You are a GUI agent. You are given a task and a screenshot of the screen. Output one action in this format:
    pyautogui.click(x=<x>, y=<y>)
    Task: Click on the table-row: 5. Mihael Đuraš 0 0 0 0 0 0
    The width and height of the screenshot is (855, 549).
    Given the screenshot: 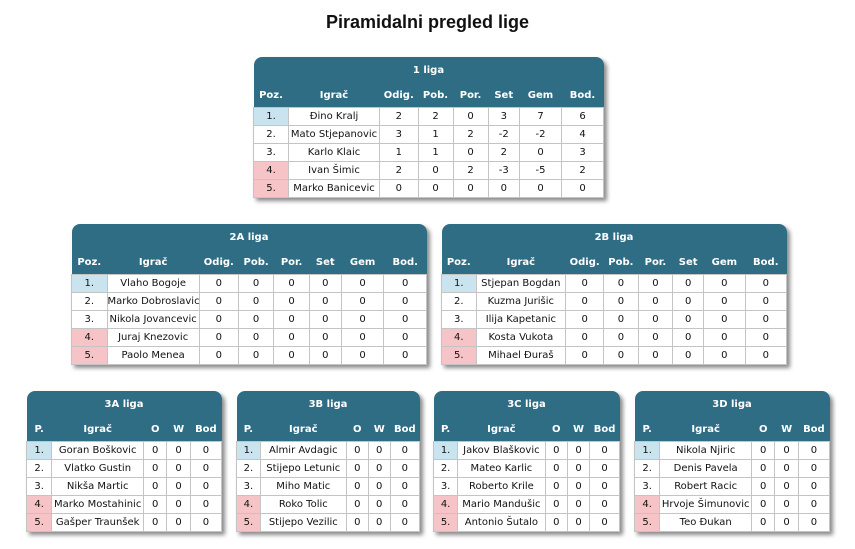 What is the action you would take?
    pyautogui.click(x=614, y=355)
    